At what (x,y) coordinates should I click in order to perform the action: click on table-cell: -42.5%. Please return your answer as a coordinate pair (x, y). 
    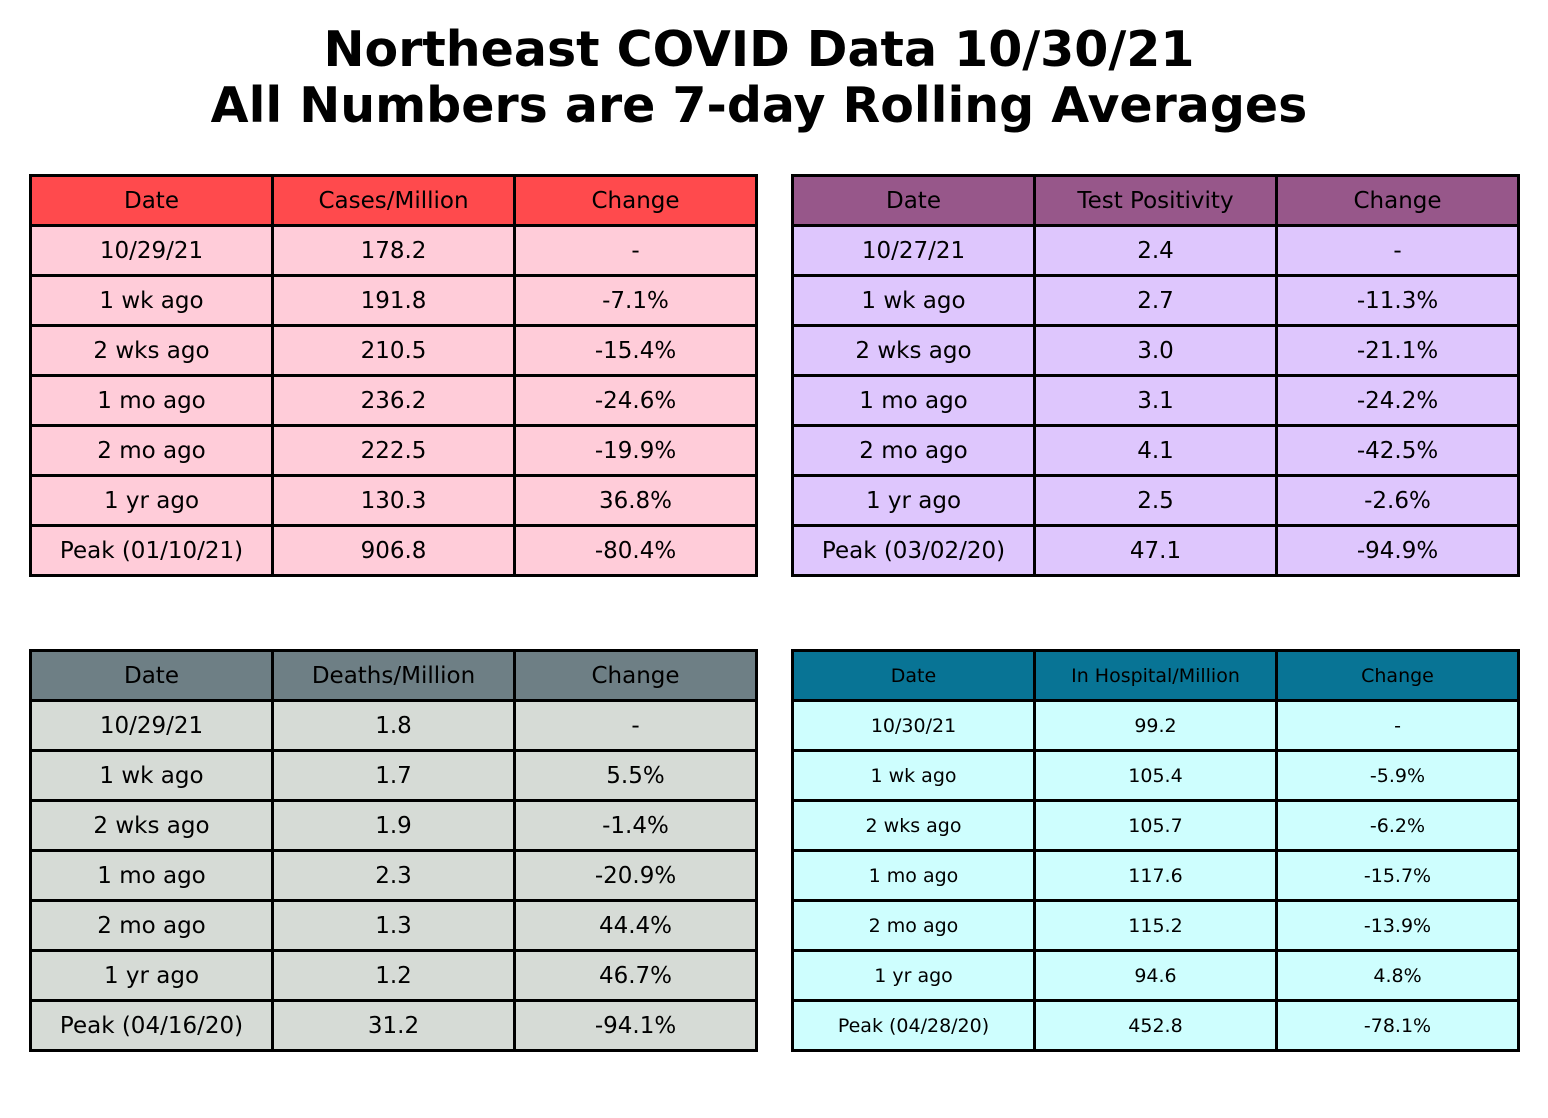
    Looking at the image, I should click on (1397, 450).